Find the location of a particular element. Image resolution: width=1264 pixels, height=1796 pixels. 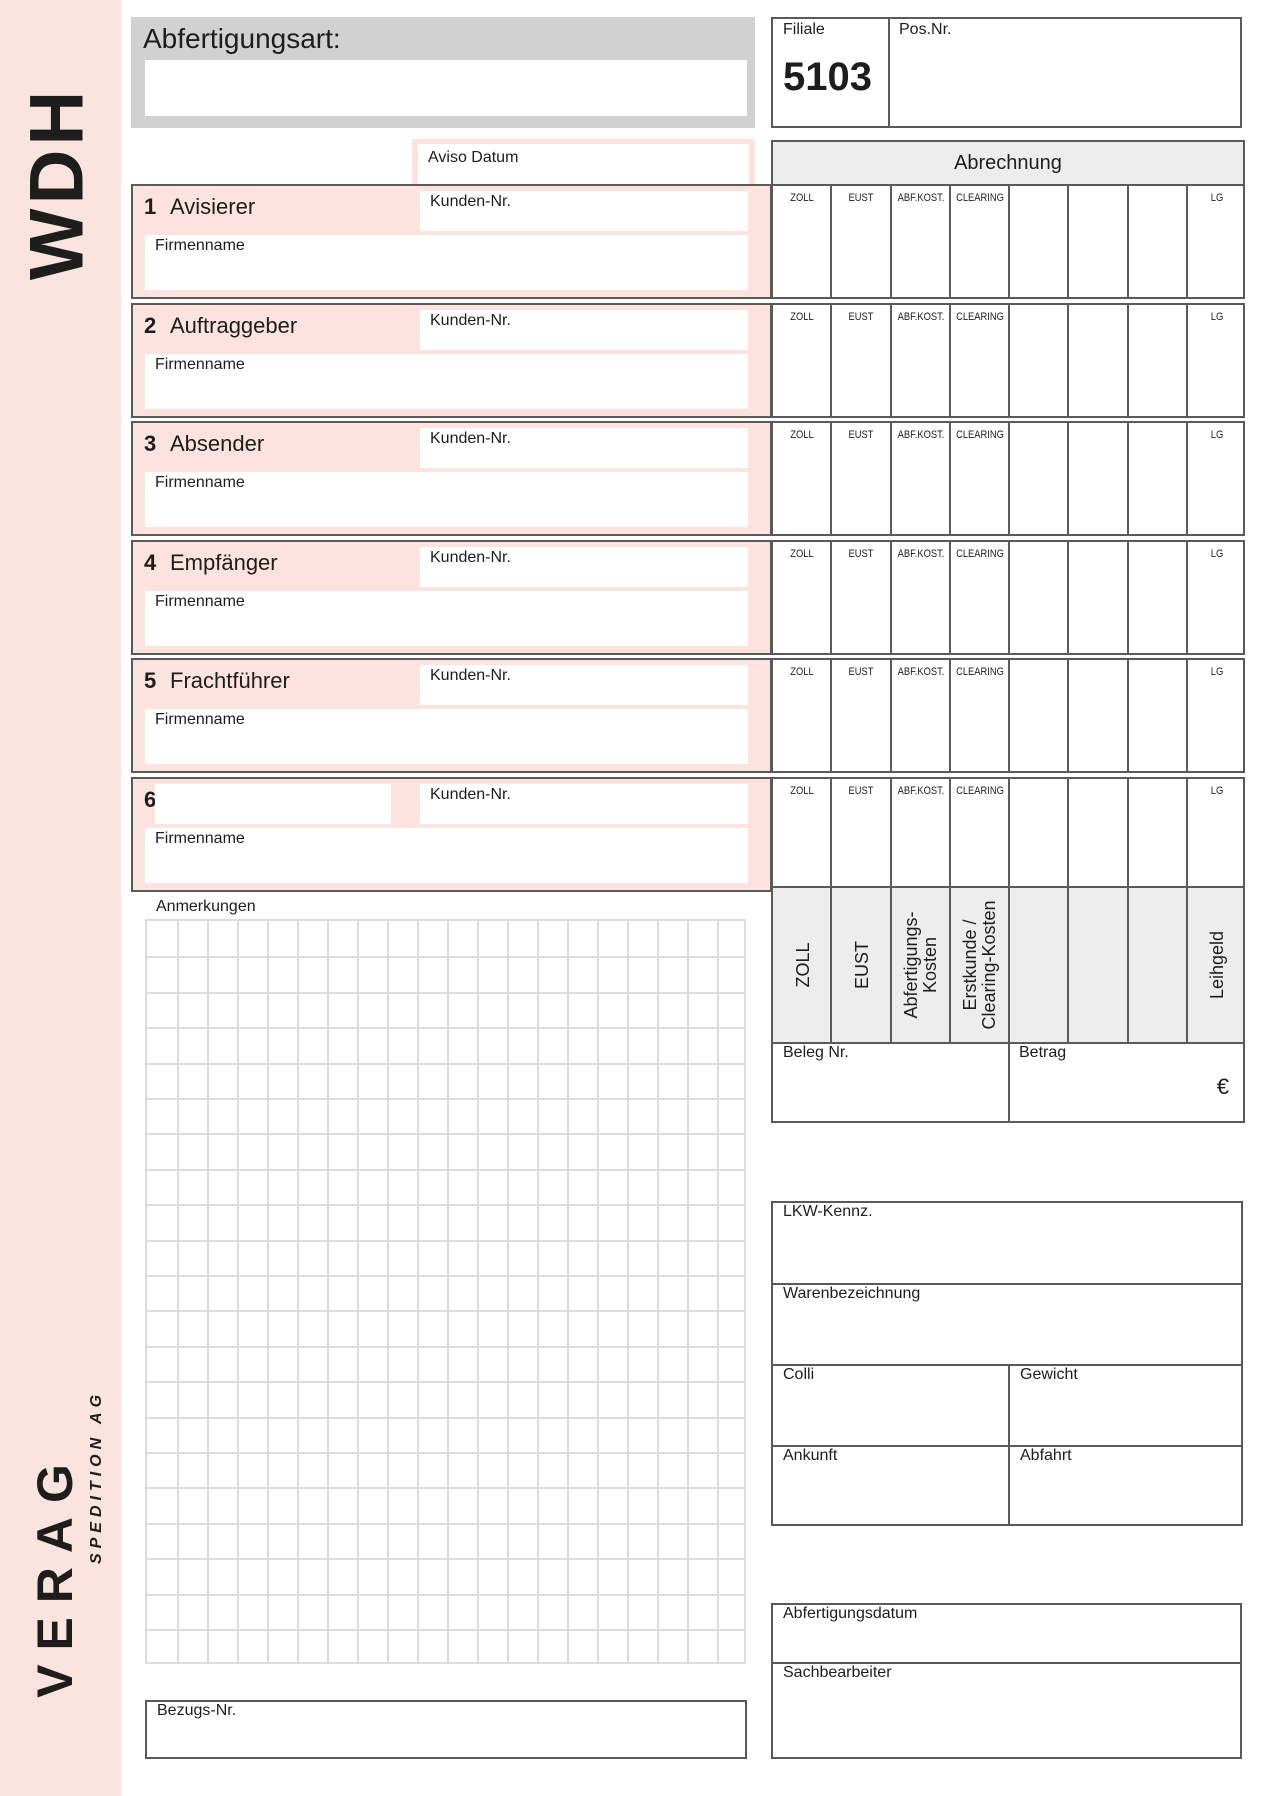

section-title: Empfänger is located at coordinates (224, 562).